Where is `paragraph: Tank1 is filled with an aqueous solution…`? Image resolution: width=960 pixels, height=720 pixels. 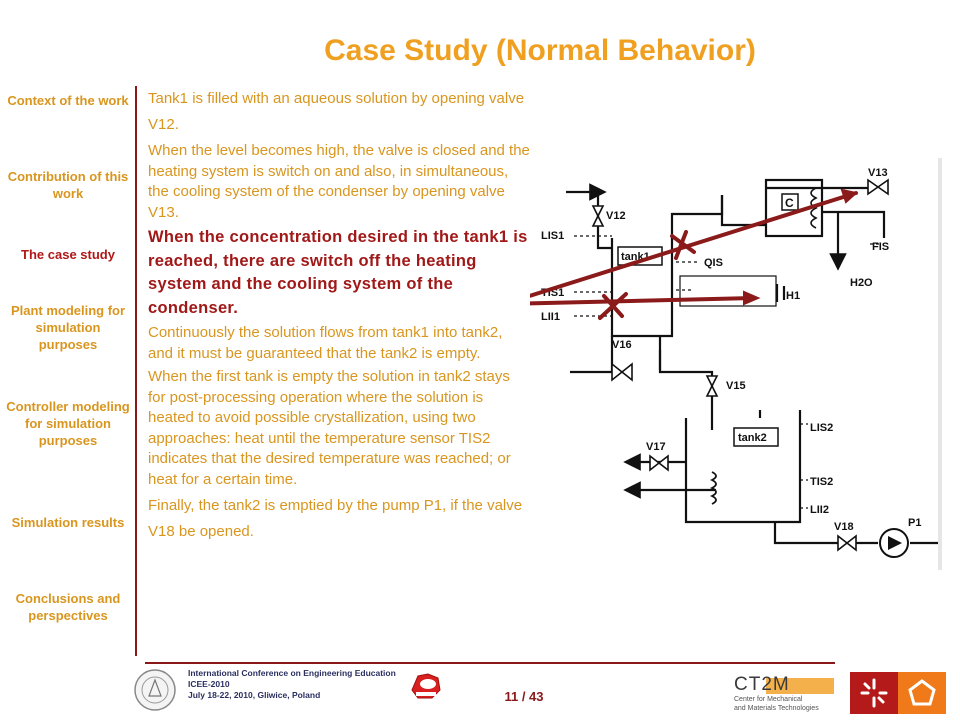
paragraph: Tank1 is filled with an aqueous solution… is located at coordinates (336, 111).